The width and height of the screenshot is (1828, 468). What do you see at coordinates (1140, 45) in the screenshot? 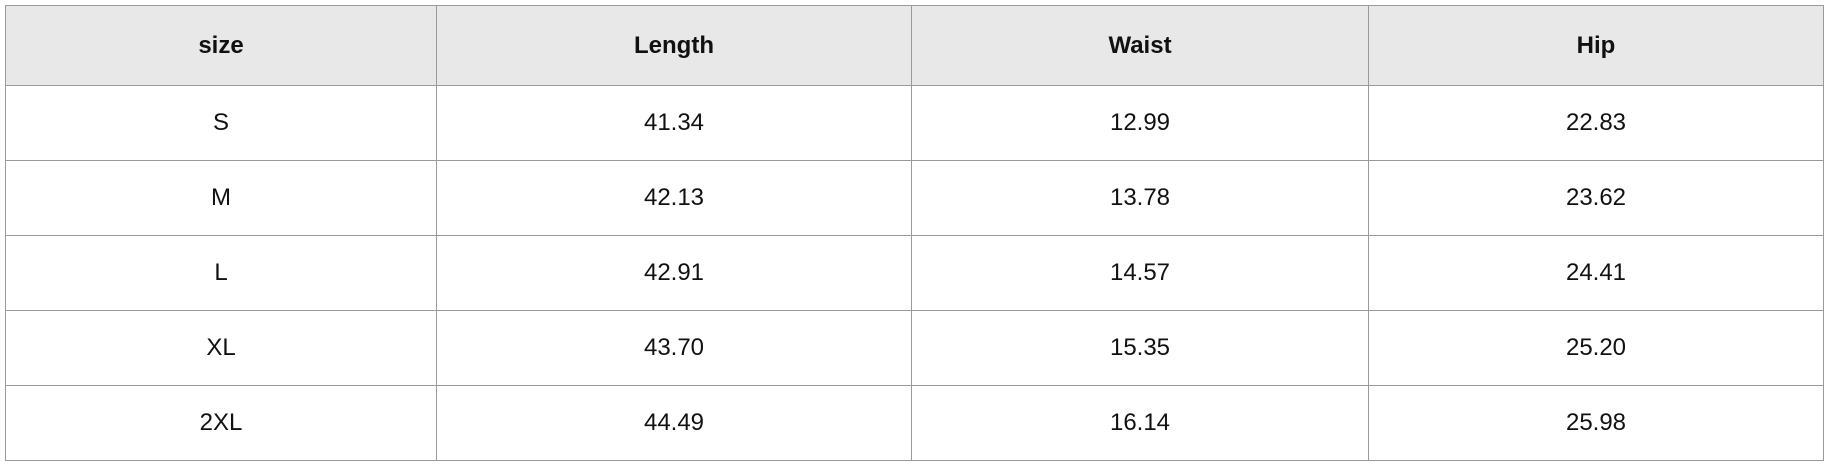
I see `header-cell: Waist` at bounding box center [1140, 45].